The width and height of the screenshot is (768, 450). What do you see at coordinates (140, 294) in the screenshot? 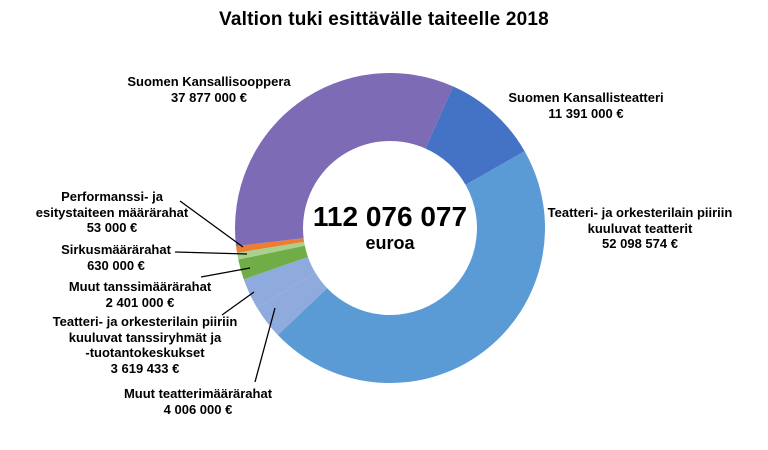
I see `label-muut-tanssi: Muut tanssimäärärahat 2 401 000 €` at bounding box center [140, 294].